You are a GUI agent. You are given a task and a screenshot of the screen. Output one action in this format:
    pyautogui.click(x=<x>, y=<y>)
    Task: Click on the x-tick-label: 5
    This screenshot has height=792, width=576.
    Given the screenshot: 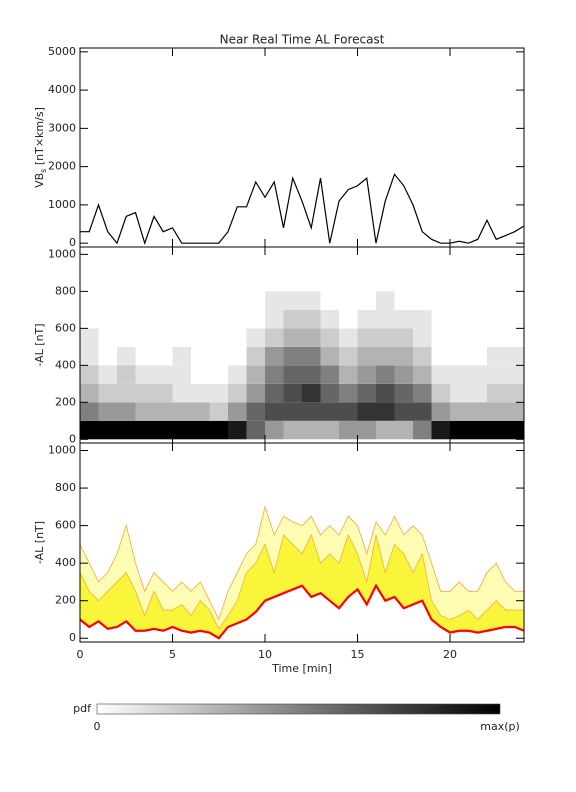 What is the action you would take?
    pyautogui.click(x=172, y=654)
    